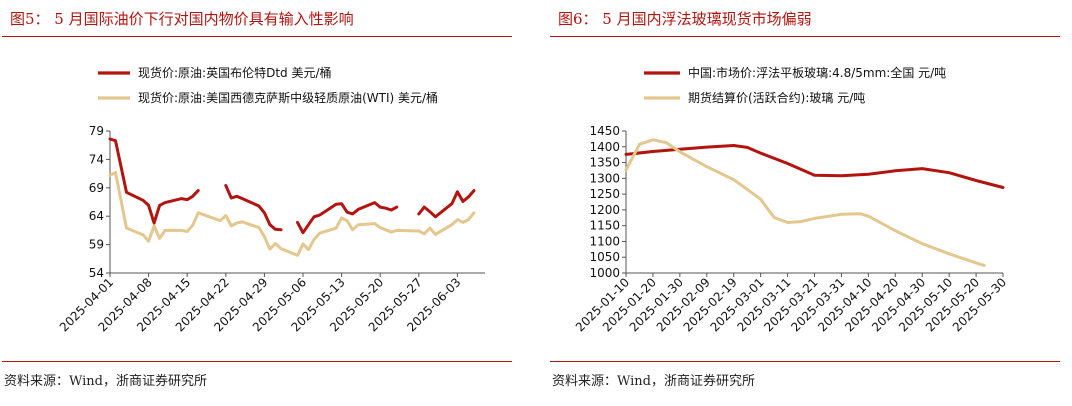 The image size is (1072, 406). Describe the element at coordinates (235, 72) in the screenshot. I see `legend-label: 现货价:原油:英国布伦特Dtd 美元/桶` at that location.